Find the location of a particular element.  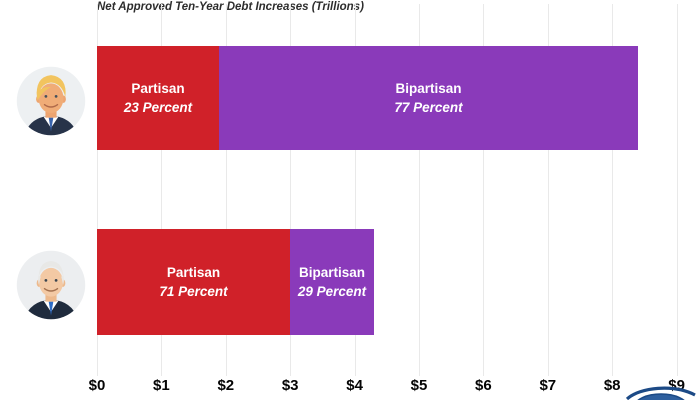

x-axis-tick-label: $8 is located at coordinates (612, 385).